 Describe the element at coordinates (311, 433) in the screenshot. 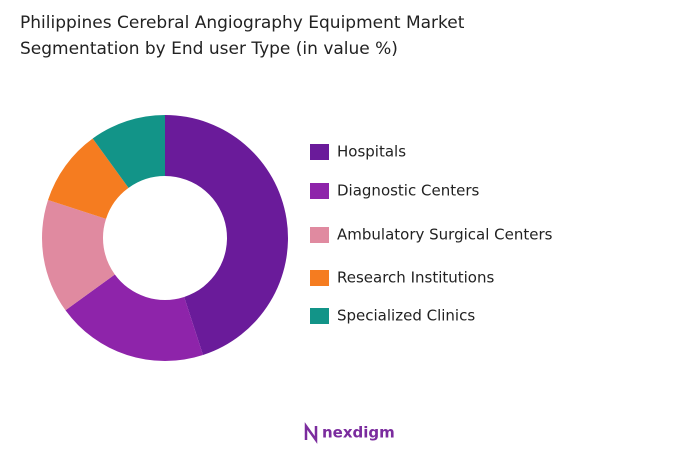

I see `logo-icon` at that location.